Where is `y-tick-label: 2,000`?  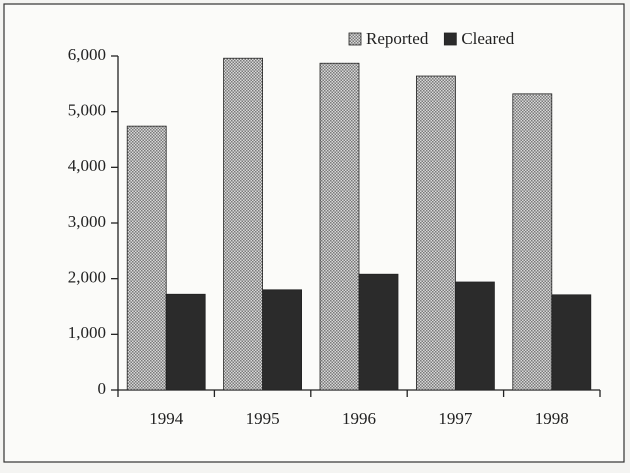
y-tick-label: 2,000 is located at coordinates (87, 277).